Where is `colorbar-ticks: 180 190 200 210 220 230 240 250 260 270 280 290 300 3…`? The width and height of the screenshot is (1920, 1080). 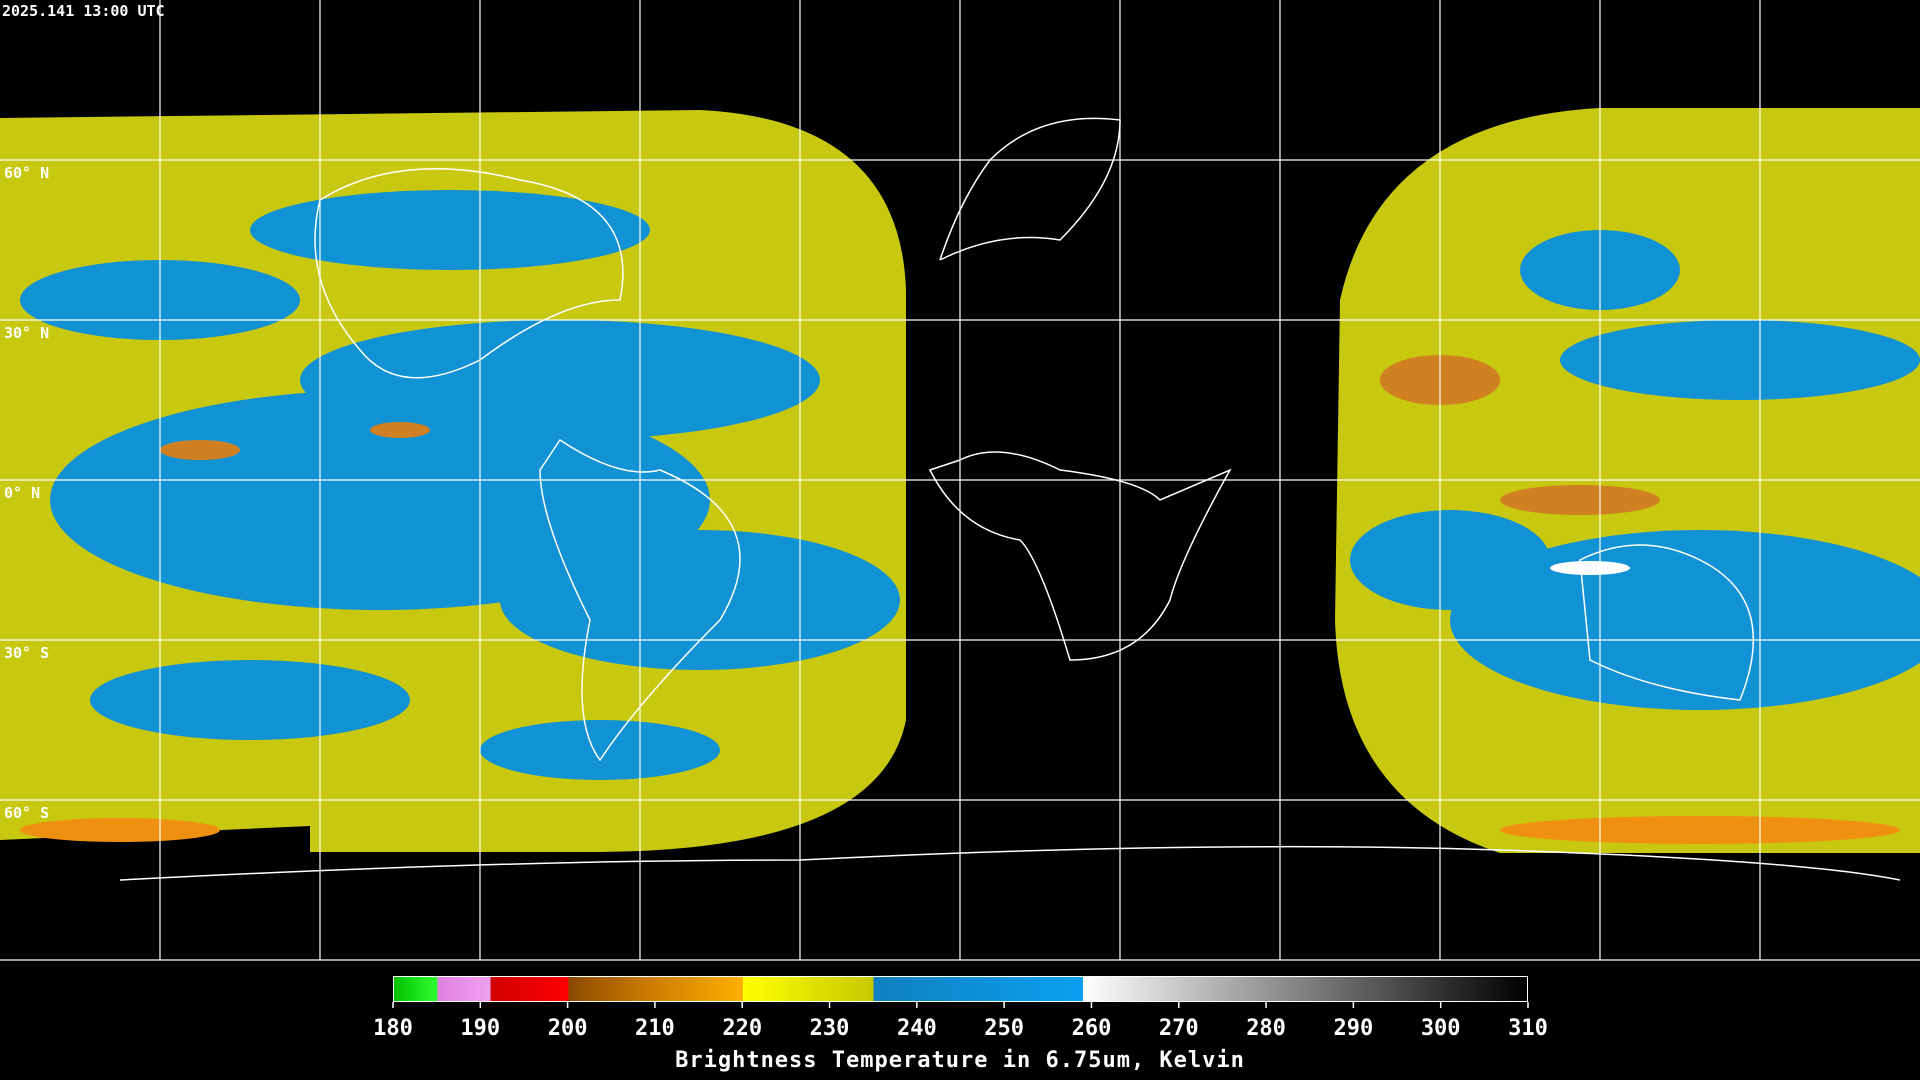
colorbar-ticks: 180 190 200 210 220 230 240 250 260 270 280 290 300 3… is located at coordinates (960, 1021).